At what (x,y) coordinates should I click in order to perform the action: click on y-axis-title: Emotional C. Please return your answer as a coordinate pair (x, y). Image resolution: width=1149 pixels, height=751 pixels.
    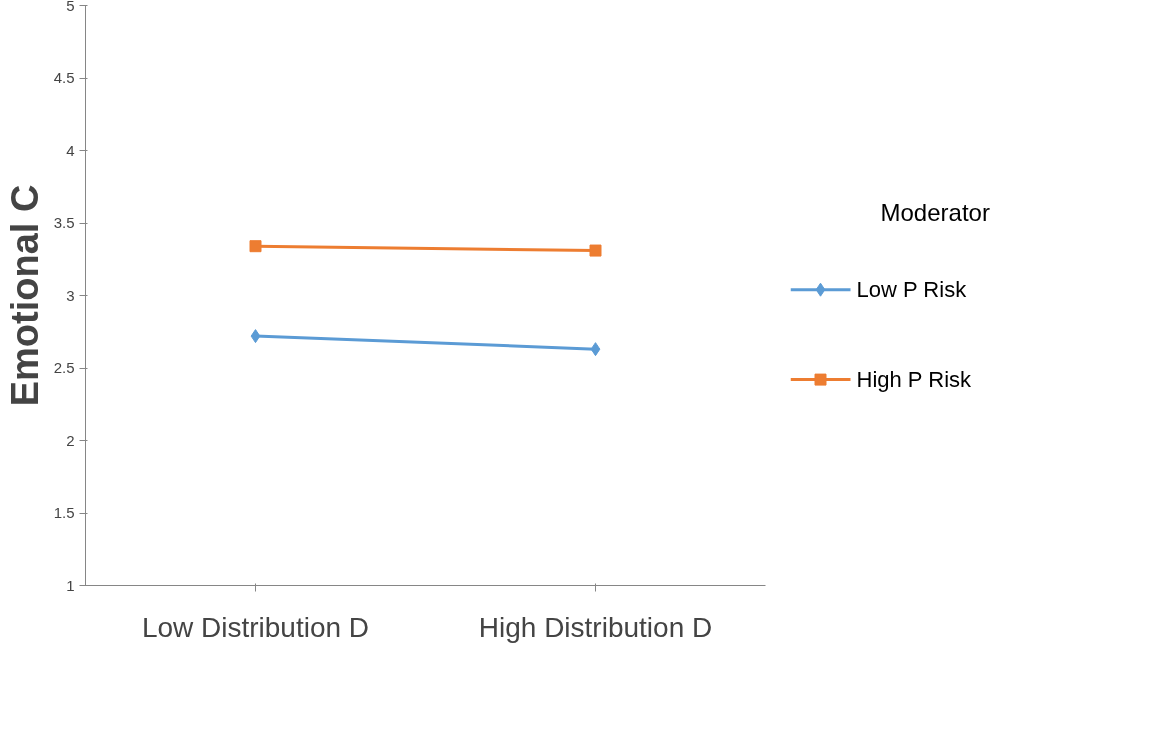
    Looking at the image, I should click on (24, 295).